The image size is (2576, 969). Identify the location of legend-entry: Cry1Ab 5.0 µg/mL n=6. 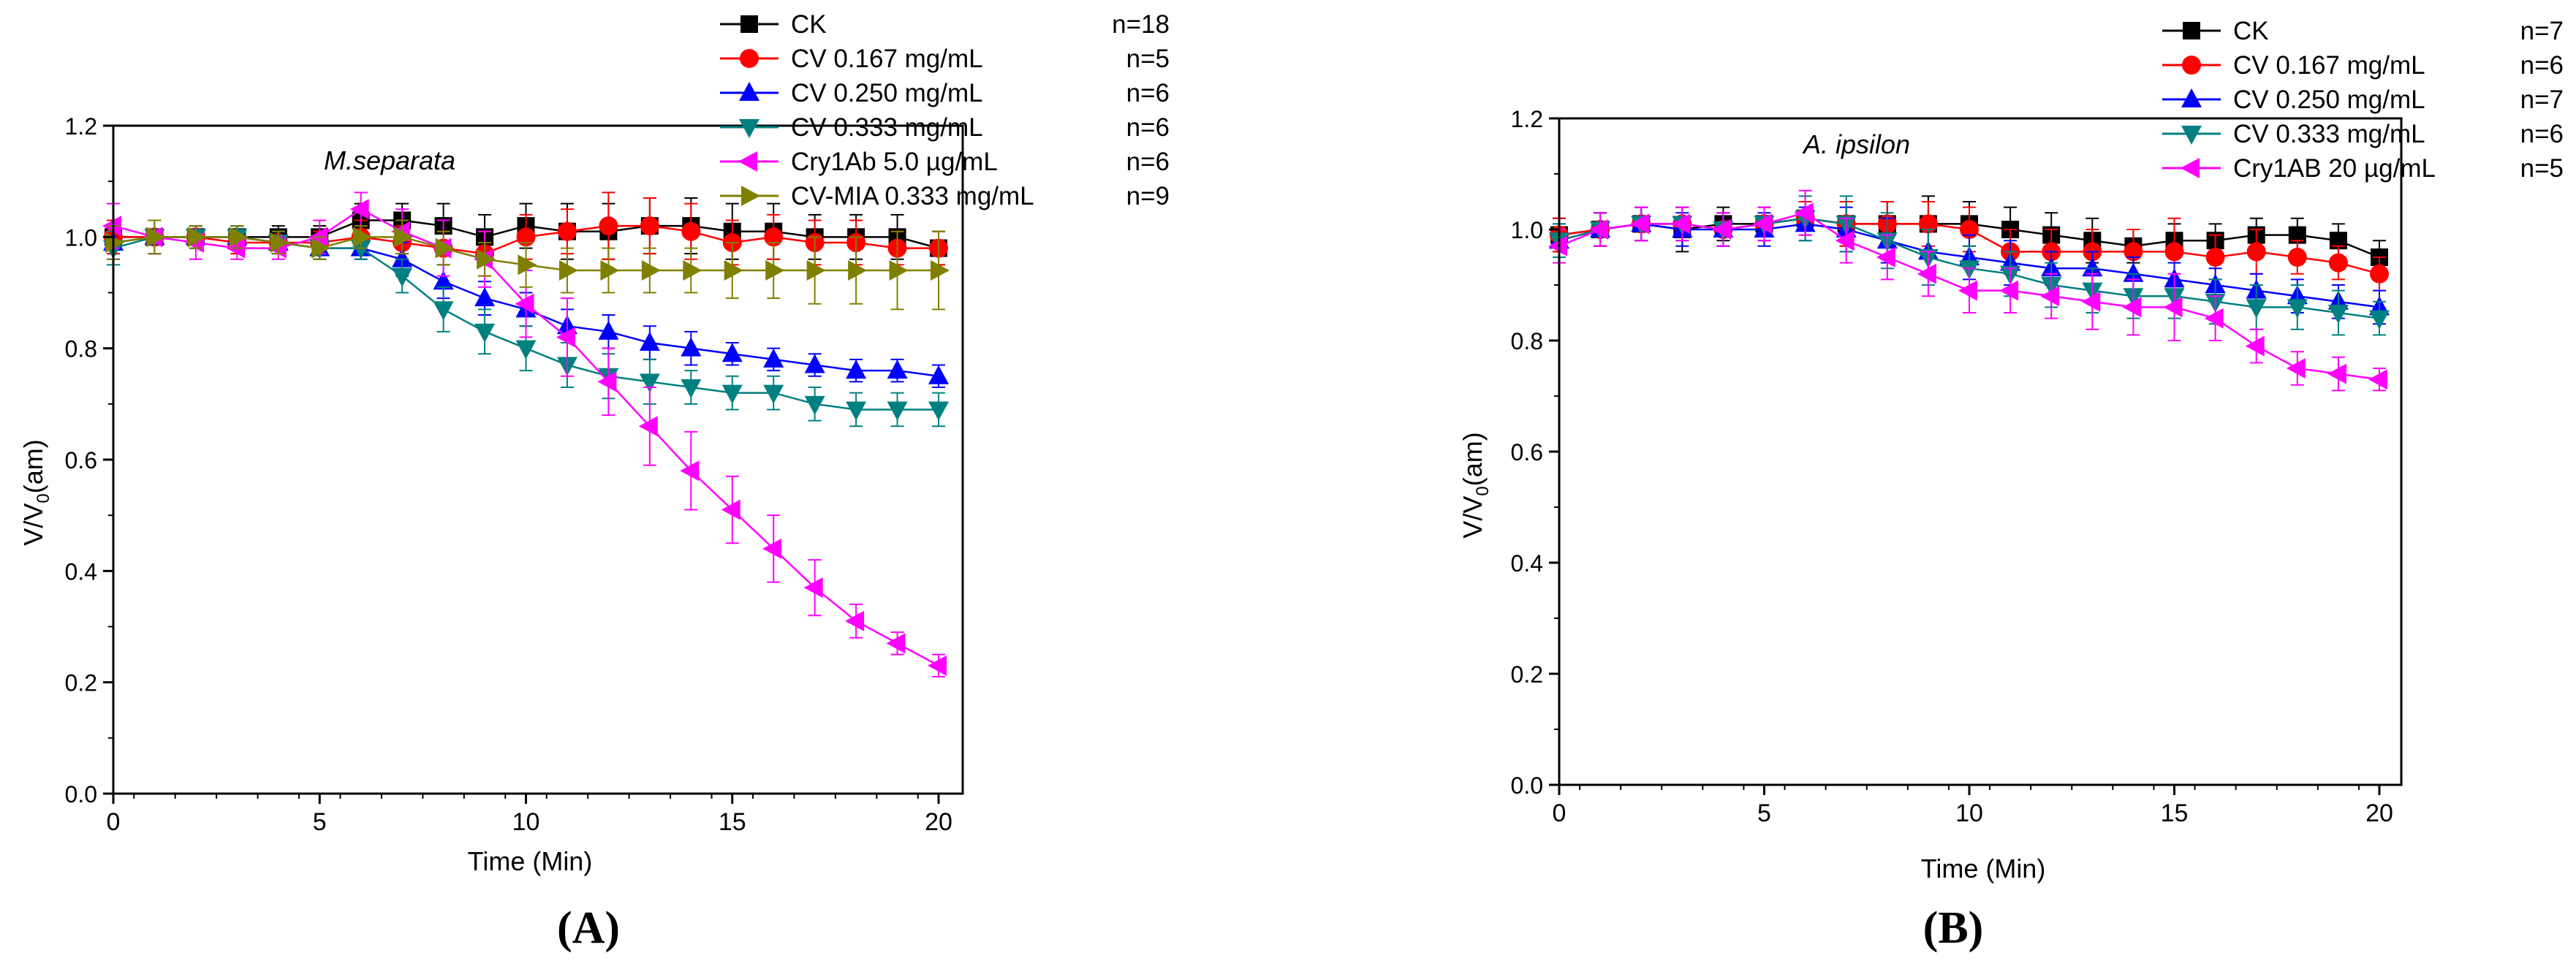
(945, 162).